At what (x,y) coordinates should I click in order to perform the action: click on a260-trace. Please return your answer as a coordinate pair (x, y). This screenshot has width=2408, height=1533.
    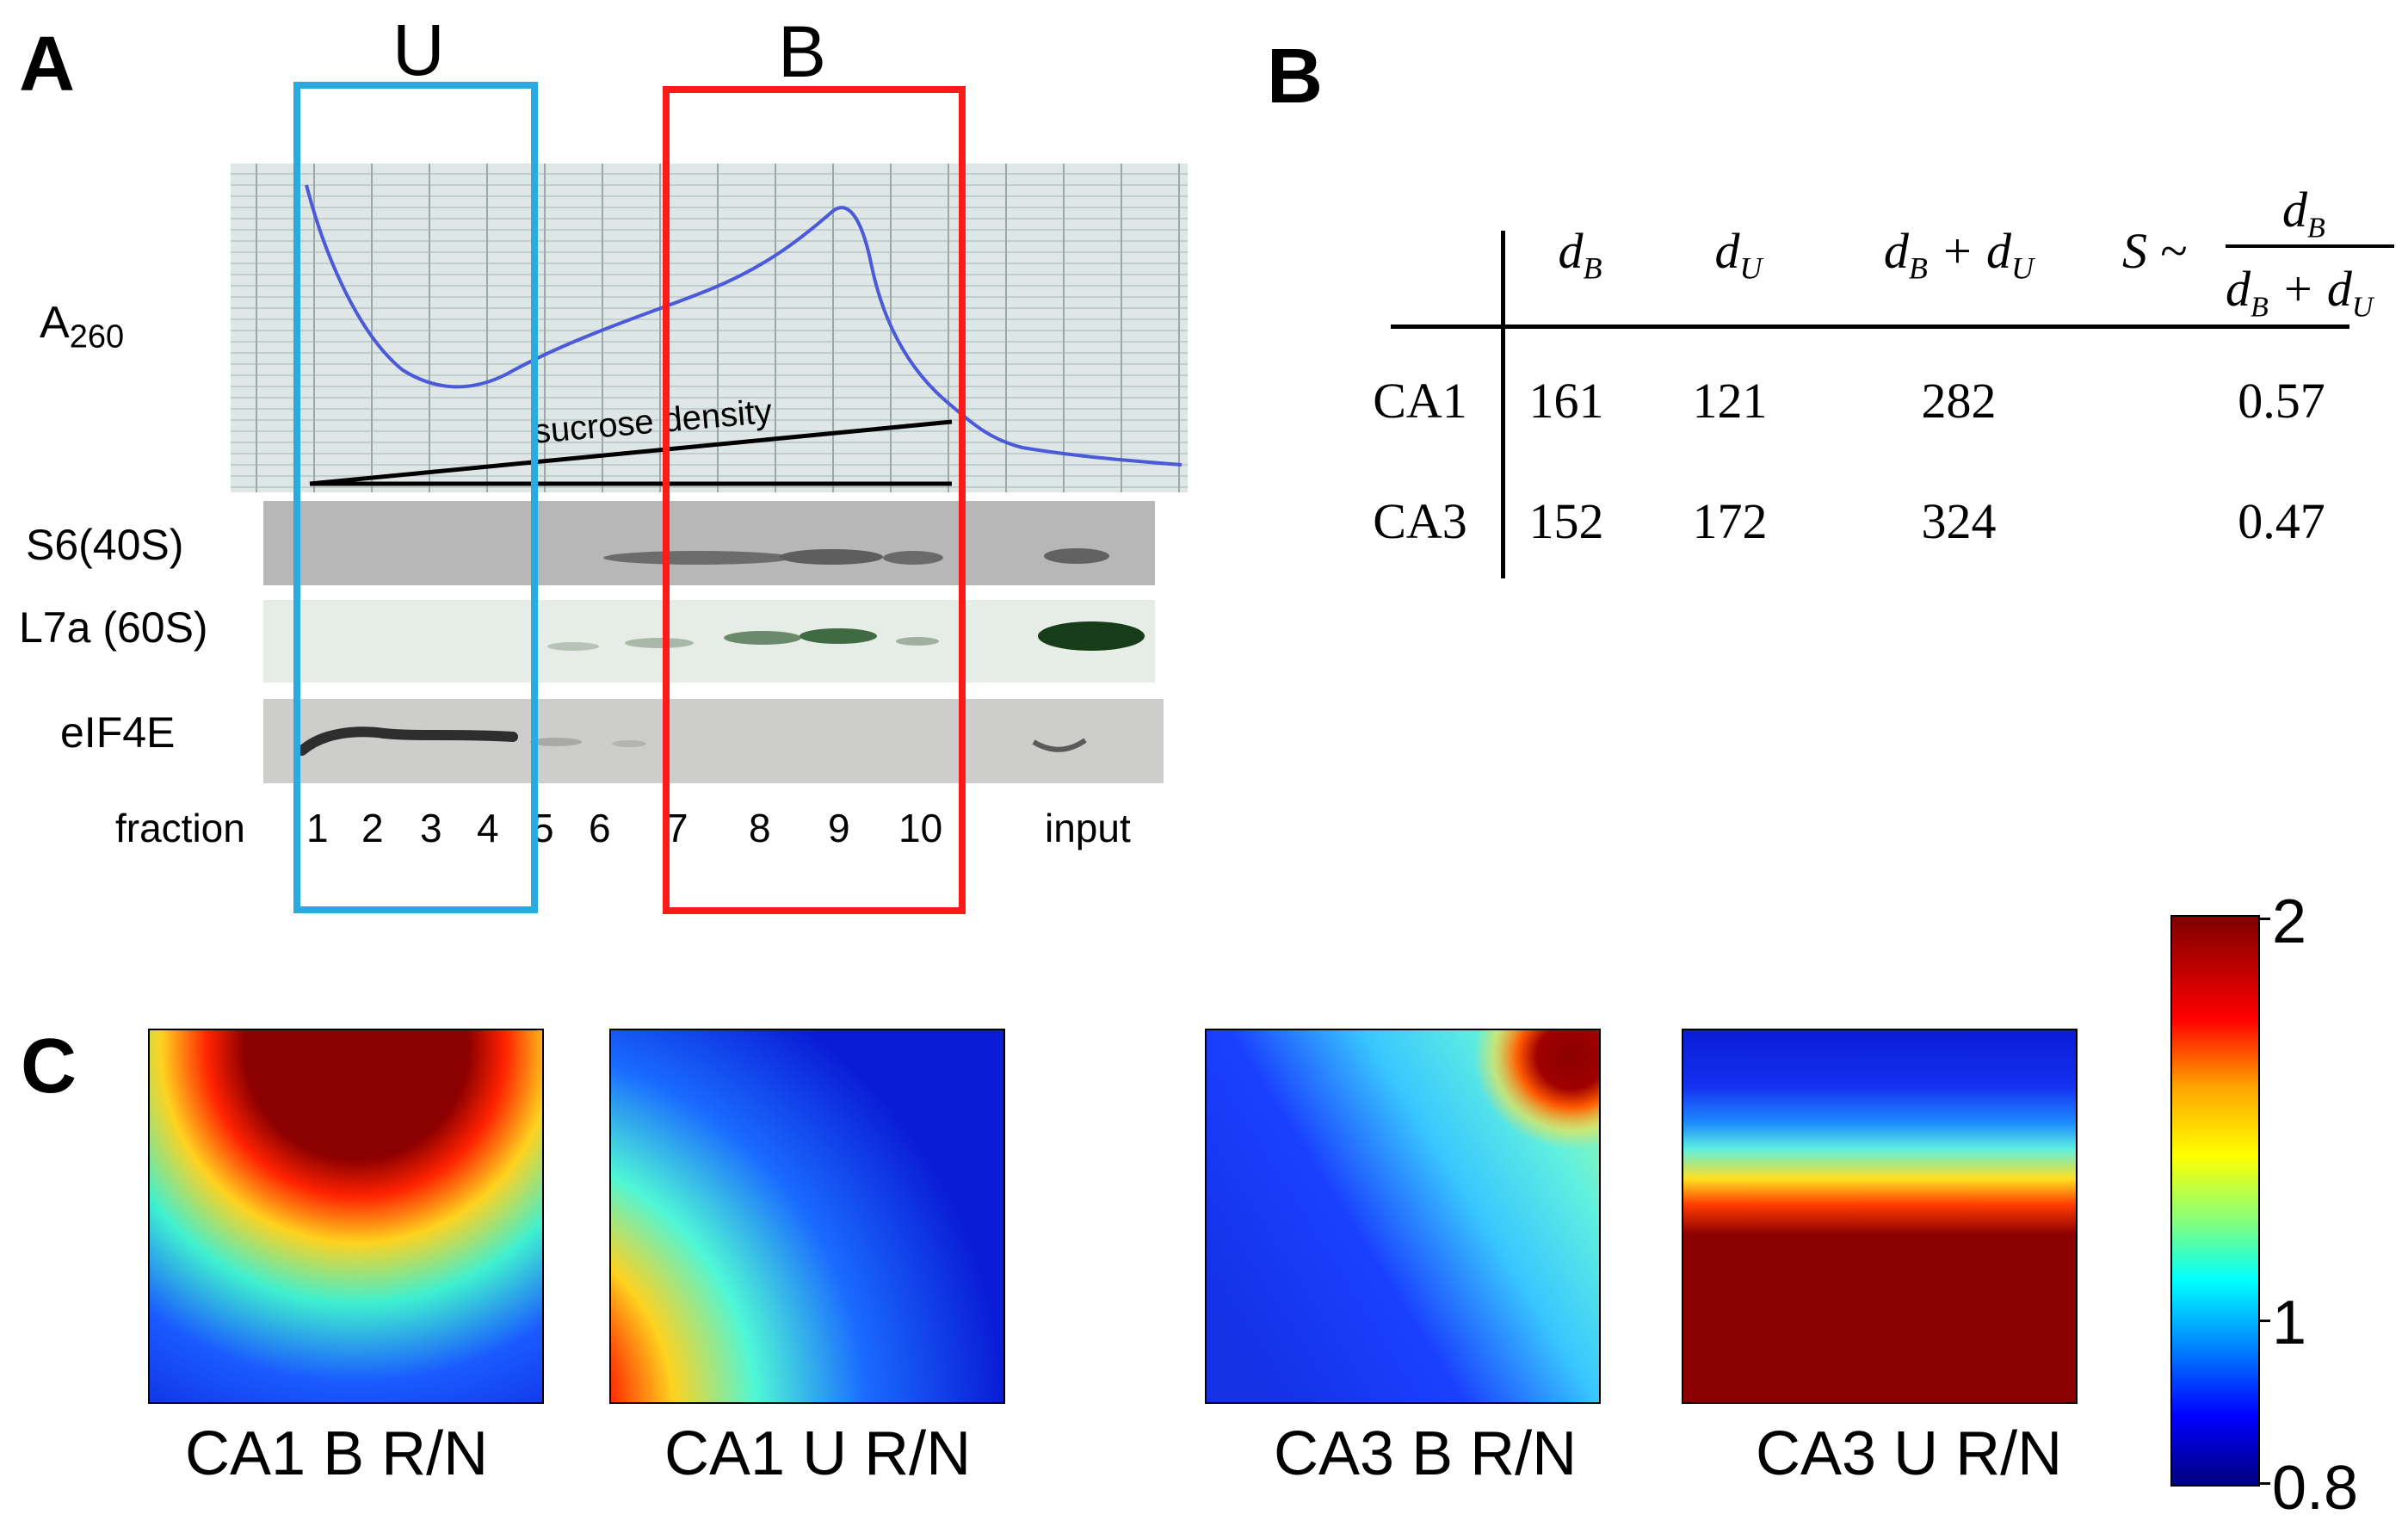
    Looking at the image, I should click on (744, 325).